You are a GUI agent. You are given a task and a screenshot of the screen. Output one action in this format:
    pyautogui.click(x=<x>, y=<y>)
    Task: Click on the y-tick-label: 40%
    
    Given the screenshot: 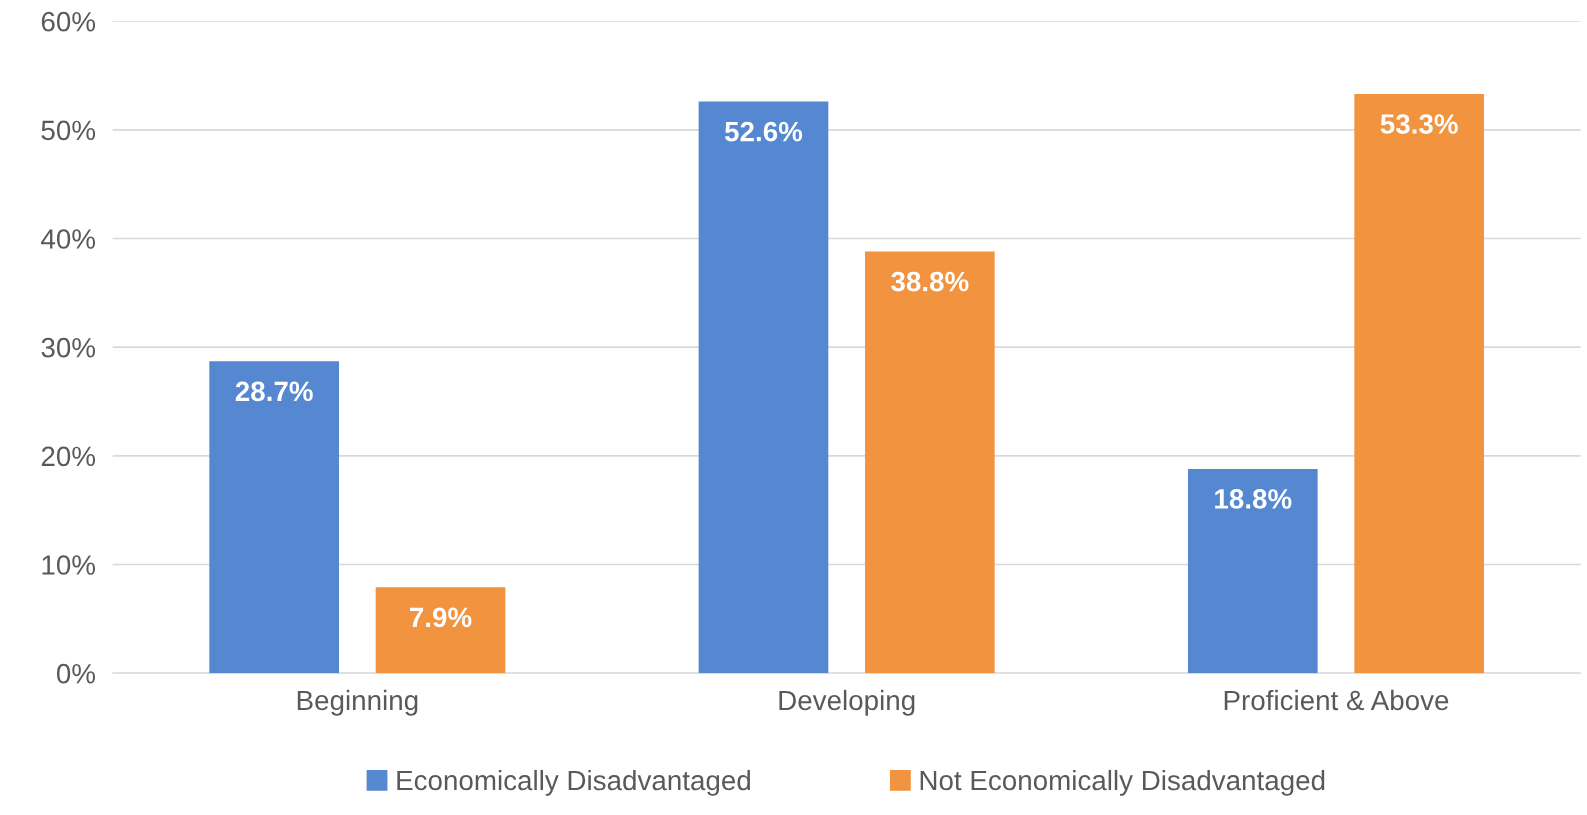 What is the action you would take?
    pyautogui.click(x=68, y=239)
    